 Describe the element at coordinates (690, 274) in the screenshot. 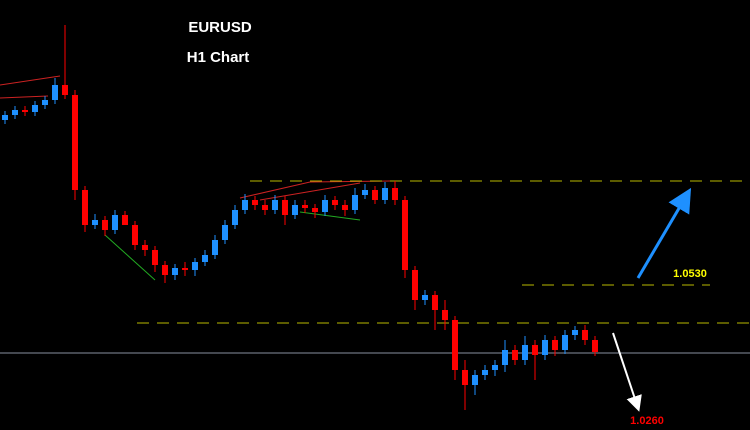

I see `target-label: 1.0530` at that location.